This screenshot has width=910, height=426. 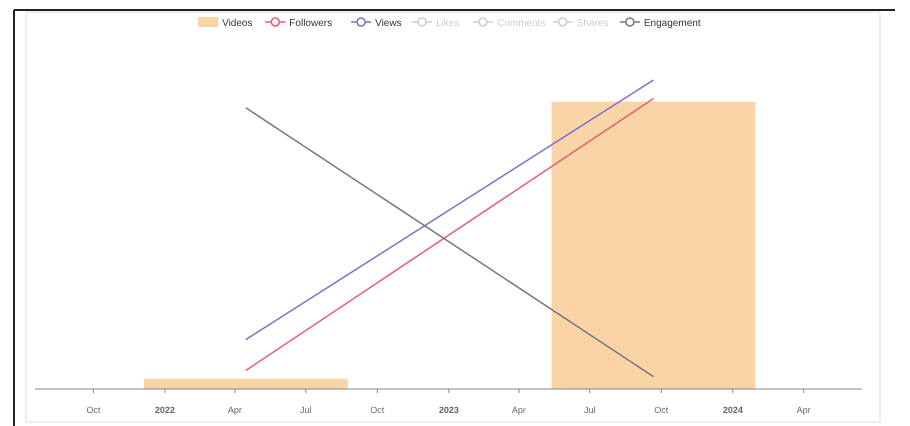 What do you see at coordinates (237, 23) in the screenshot?
I see `legend-label: Videos` at bounding box center [237, 23].